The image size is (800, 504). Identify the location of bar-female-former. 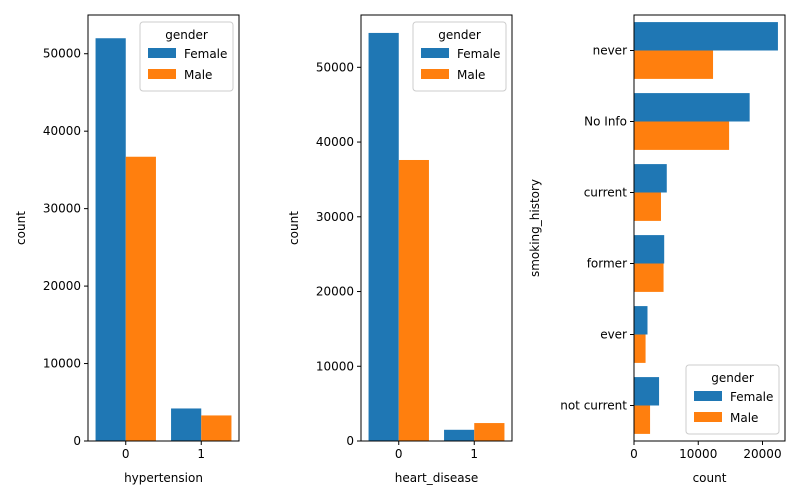
(649, 249).